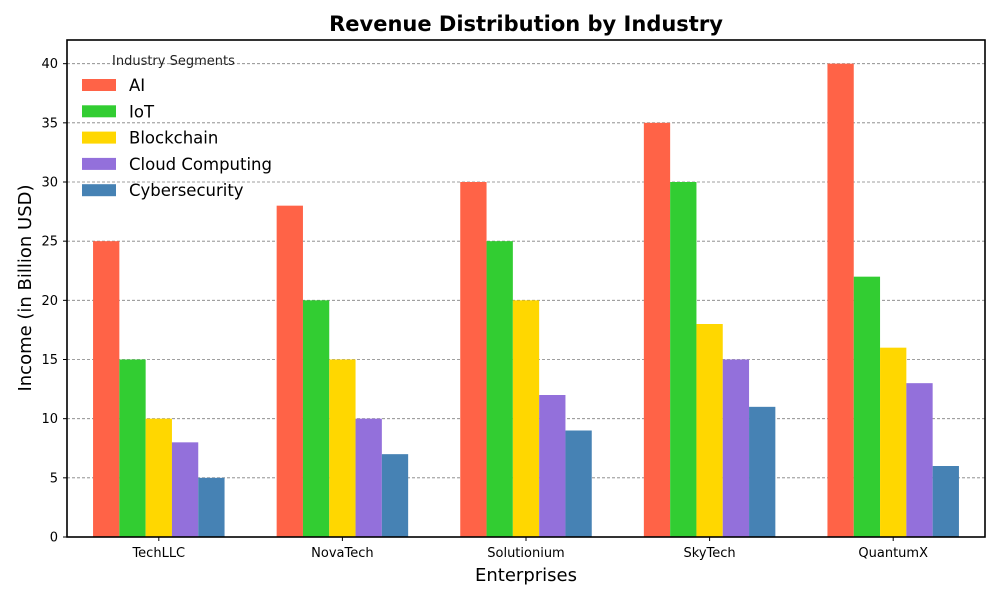 The height and width of the screenshot is (604, 1000). What do you see at coordinates (919, 460) in the screenshot?
I see `bar-cloud-computing-quantumx` at bounding box center [919, 460].